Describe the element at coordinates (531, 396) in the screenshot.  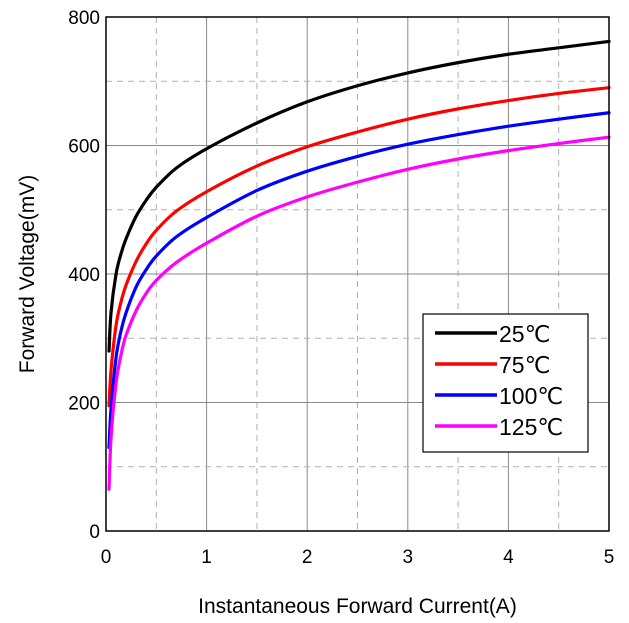
I see `legend-entry-label: 100℃` at that location.